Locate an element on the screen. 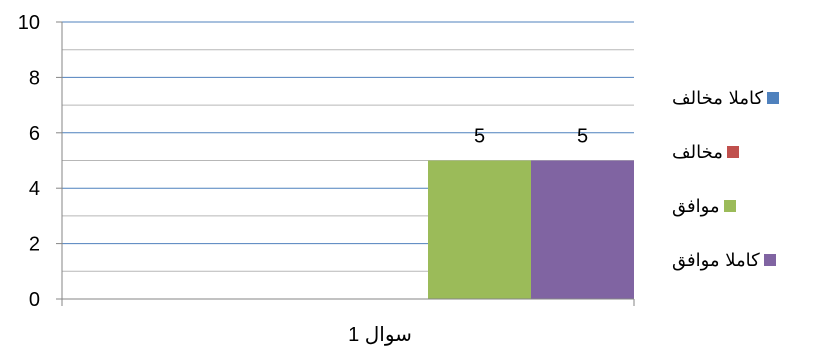 The height and width of the screenshot is (350, 817). y-tick-label: 10 is located at coordinates (29, 23).